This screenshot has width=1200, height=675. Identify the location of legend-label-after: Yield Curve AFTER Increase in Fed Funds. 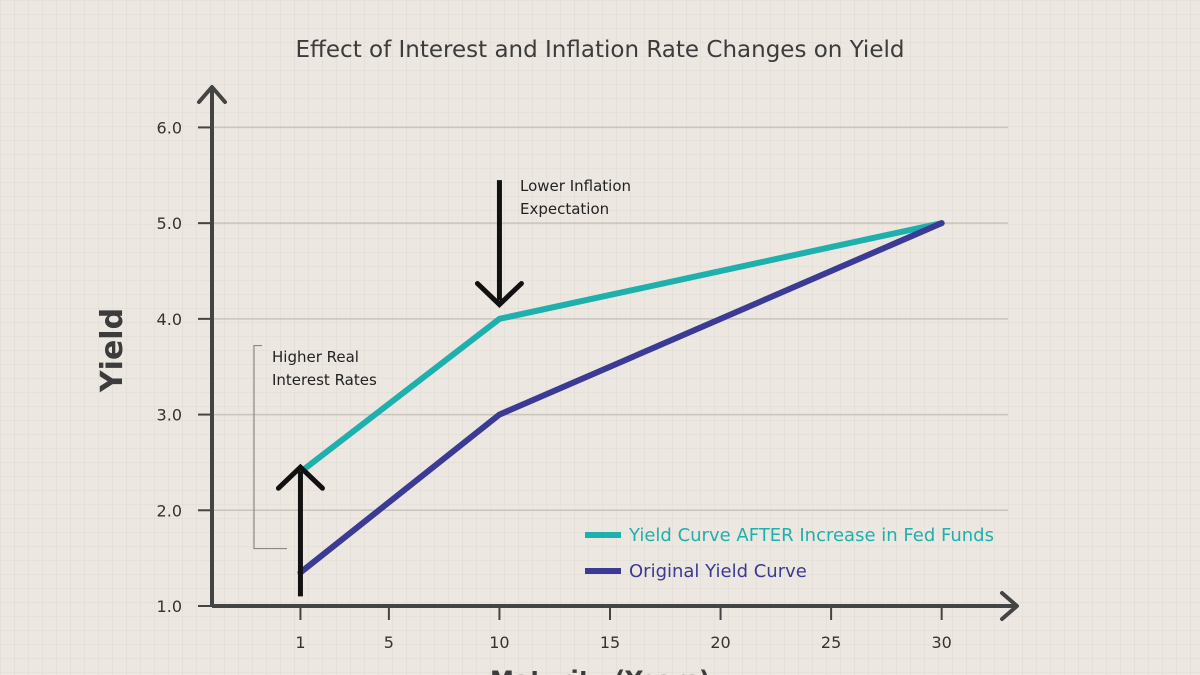
(811, 535).